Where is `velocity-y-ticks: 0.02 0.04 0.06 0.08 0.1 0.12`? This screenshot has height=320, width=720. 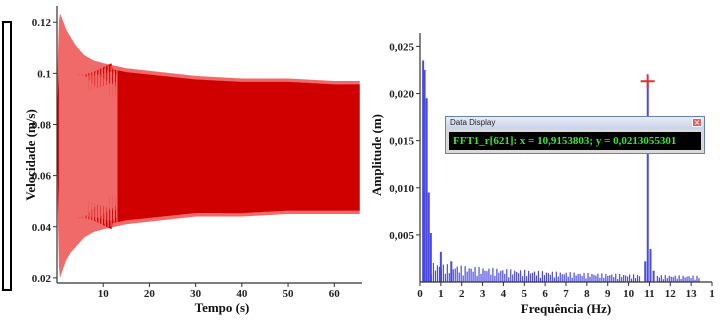
velocity-y-ticks: 0.02 0.04 0.06 0.08 0.1 0.12 is located at coordinates (44, 151).